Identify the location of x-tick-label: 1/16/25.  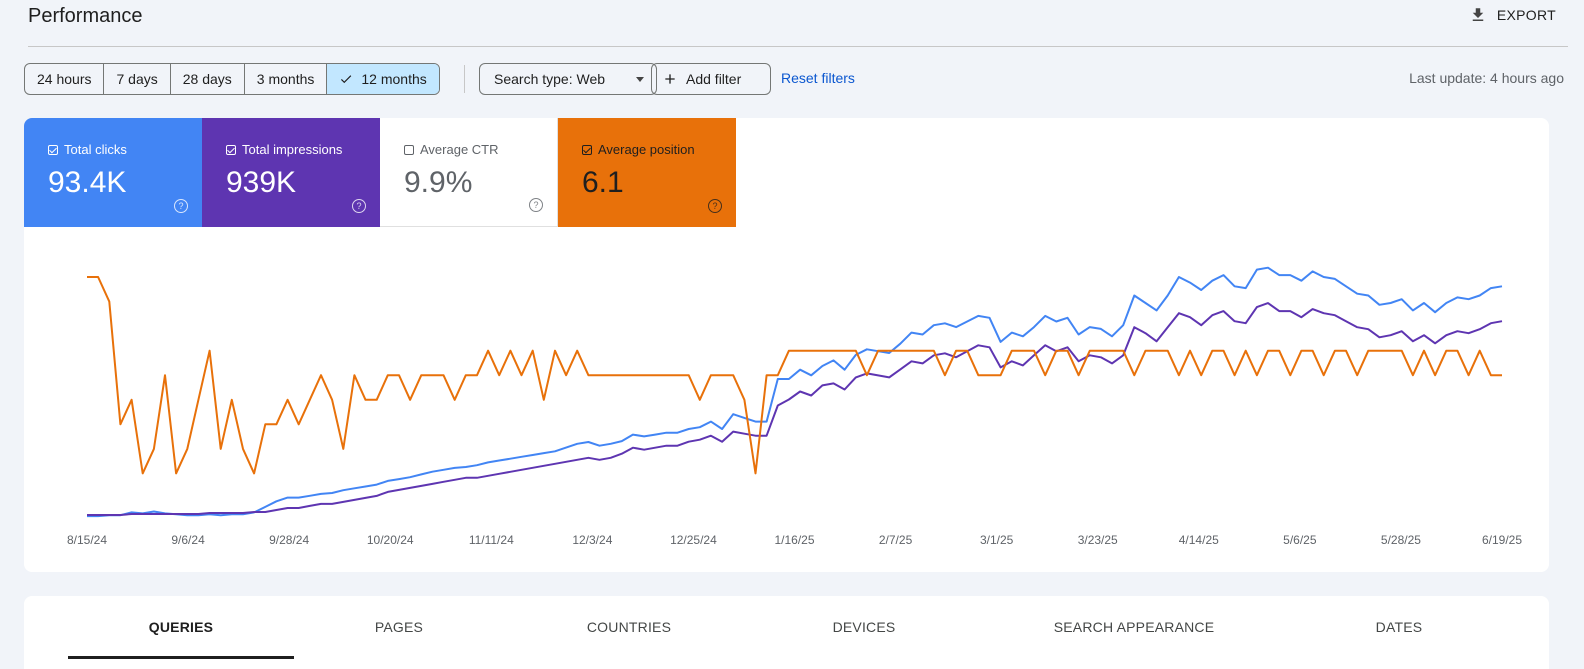
(794, 540).